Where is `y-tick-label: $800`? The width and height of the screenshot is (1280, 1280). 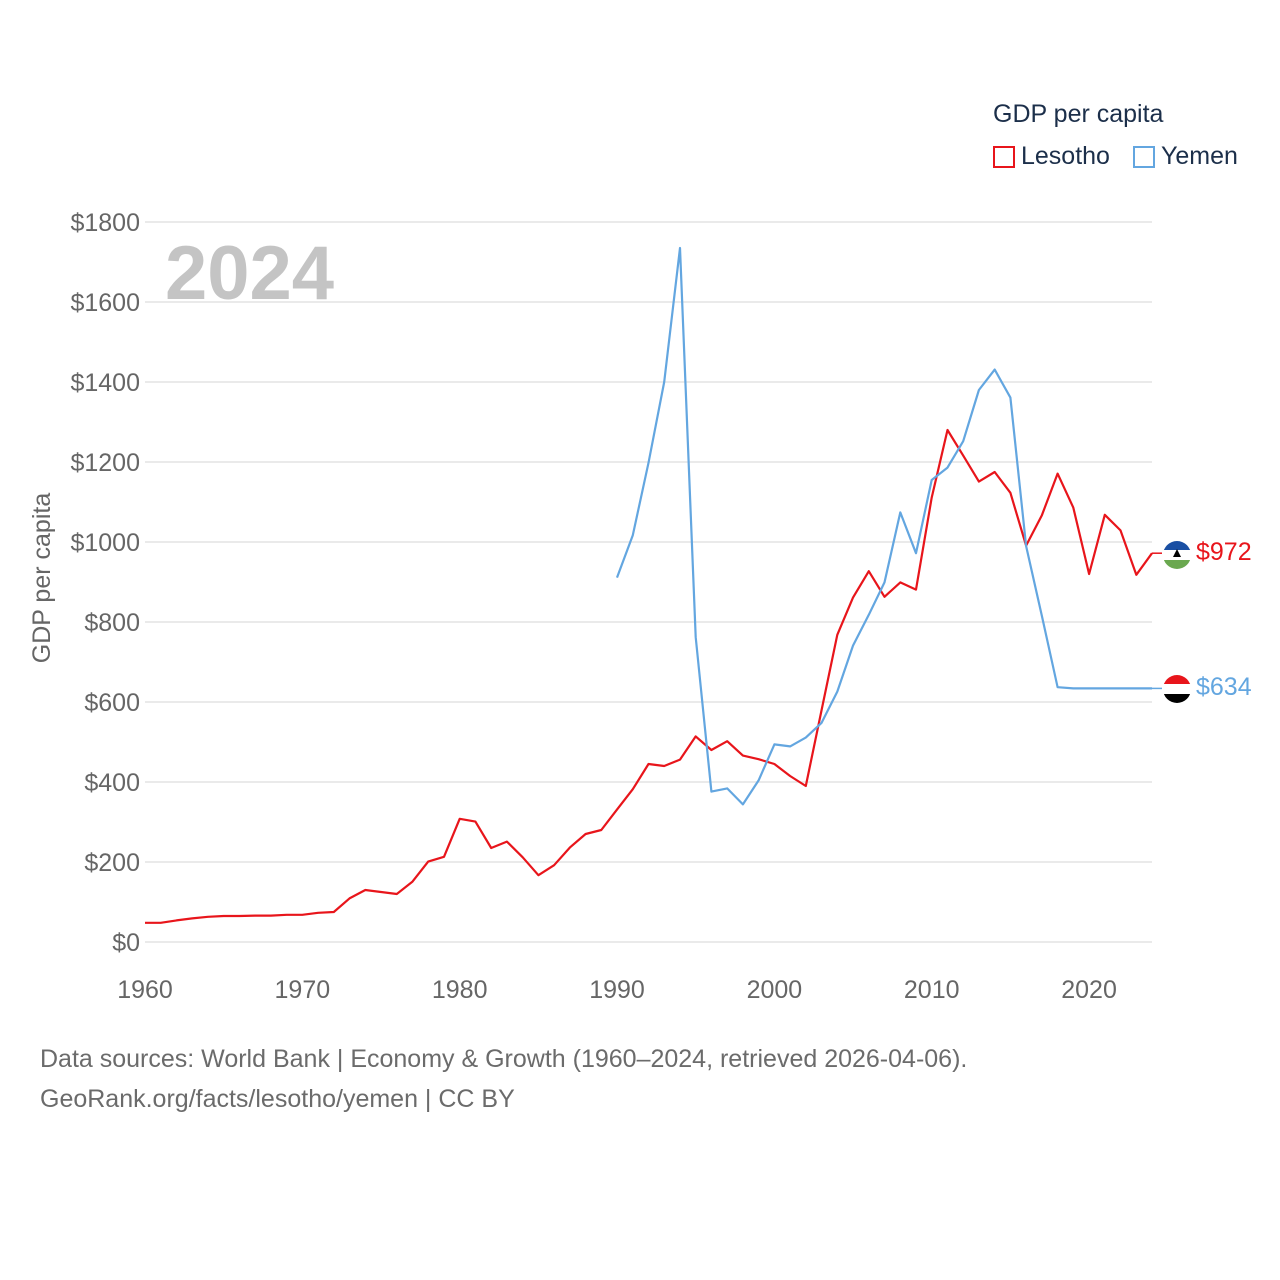 y-tick-label: $800 is located at coordinates (112, 623).